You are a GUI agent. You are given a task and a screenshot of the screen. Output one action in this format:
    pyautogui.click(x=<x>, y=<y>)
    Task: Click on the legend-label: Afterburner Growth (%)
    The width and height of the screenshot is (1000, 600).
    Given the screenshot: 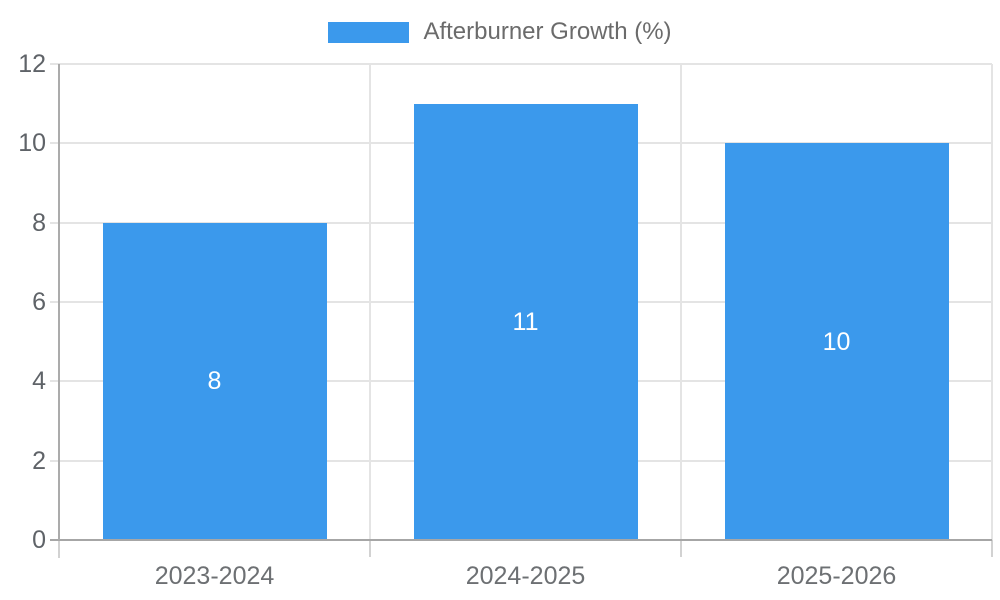 What is the action you would take?
    pyautogui.click(x=547, y=31)
    